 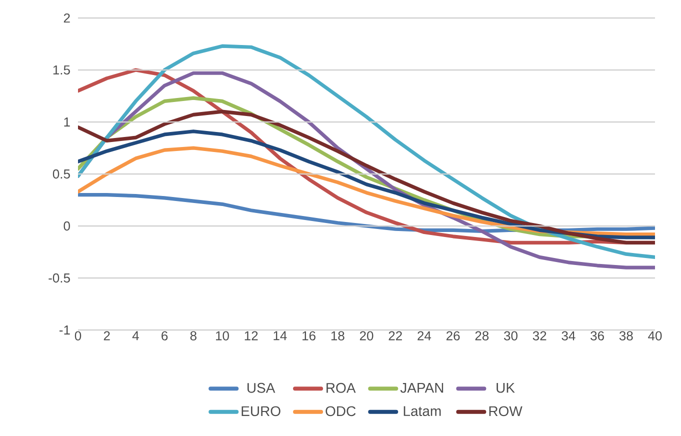 What do you see at coordinates (505, 388) in the screenshot?
I see `legend-label: UK` at bounding box center [505, 388].